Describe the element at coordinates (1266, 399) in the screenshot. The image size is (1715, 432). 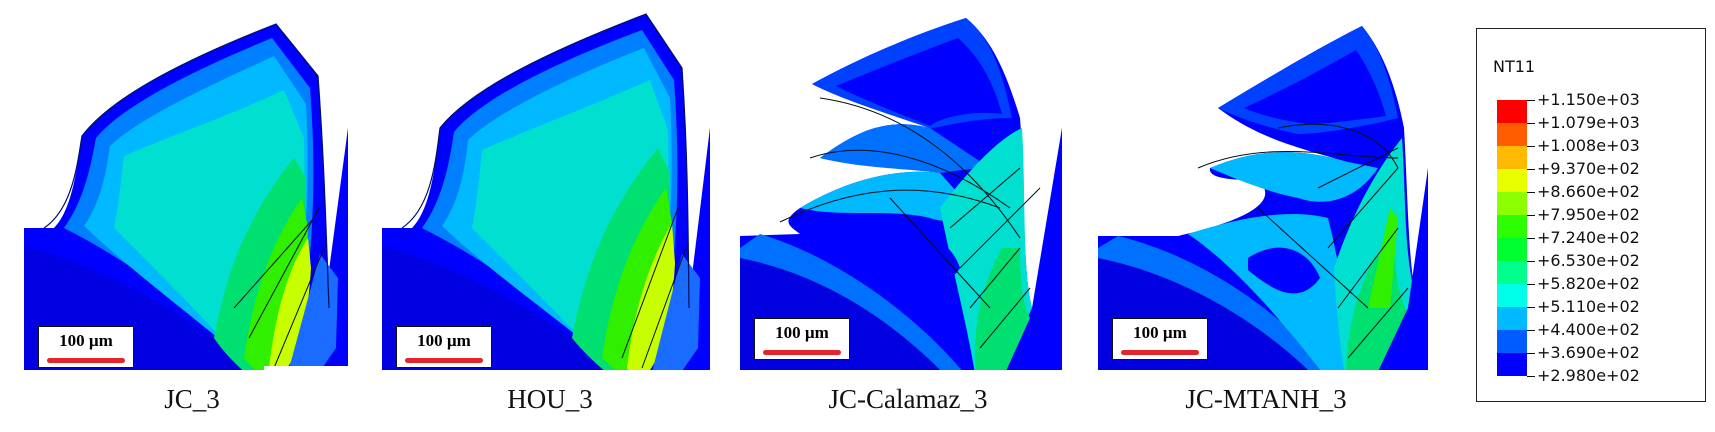
I see `panel-caption-jc-mtanh3: JC-MTANH_3` at that location.